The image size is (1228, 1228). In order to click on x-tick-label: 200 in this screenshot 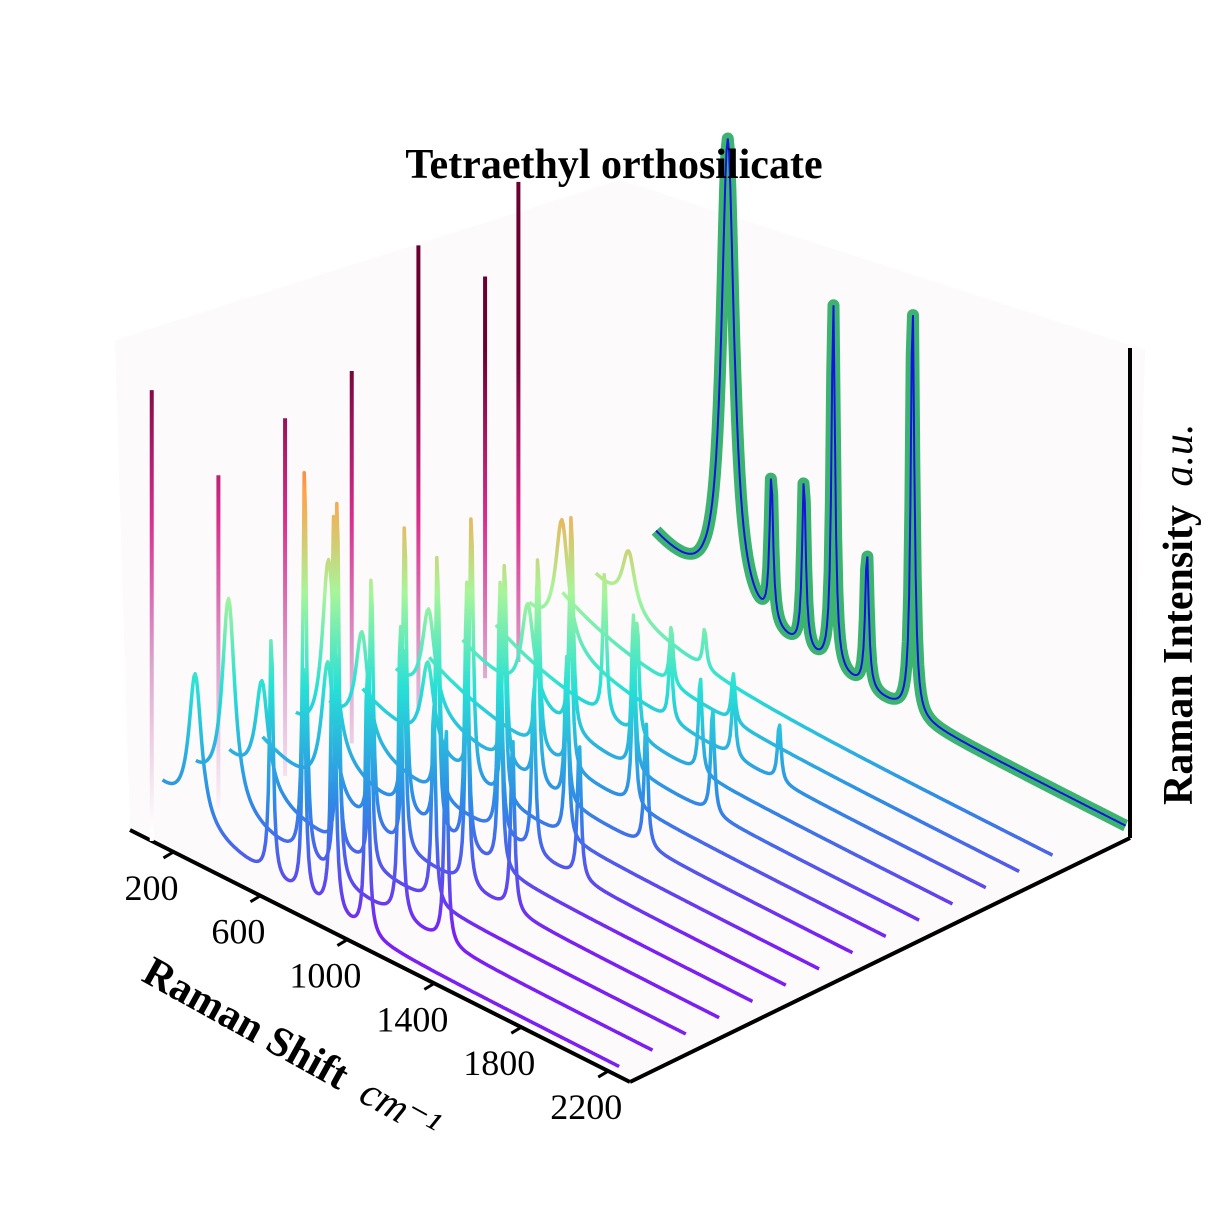, I will do `click(151, 888)`.